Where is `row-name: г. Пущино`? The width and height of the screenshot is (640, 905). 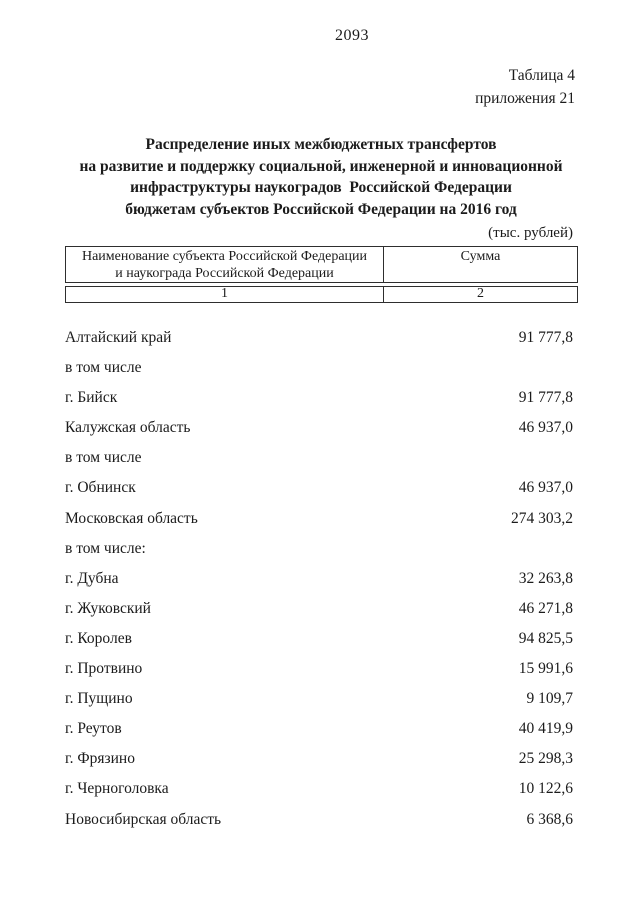 row-name: г. Пущино is located at coordinates (99, 699).